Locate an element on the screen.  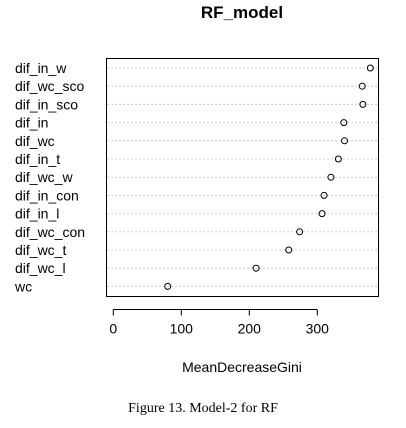
figure-caption: Figure 13. Model-2 for RF is located at coordinates (203, 408).